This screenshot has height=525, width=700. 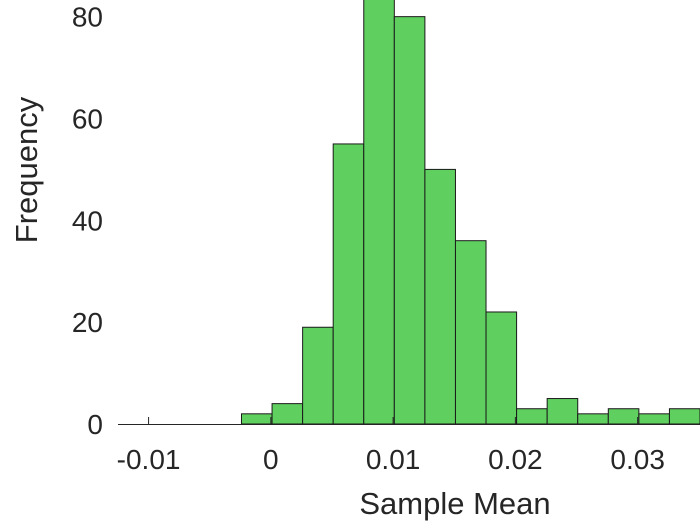 I want to click on x-ticks: -0.01 0 0.01 0.02 0.03, so click(x=391, y=446).